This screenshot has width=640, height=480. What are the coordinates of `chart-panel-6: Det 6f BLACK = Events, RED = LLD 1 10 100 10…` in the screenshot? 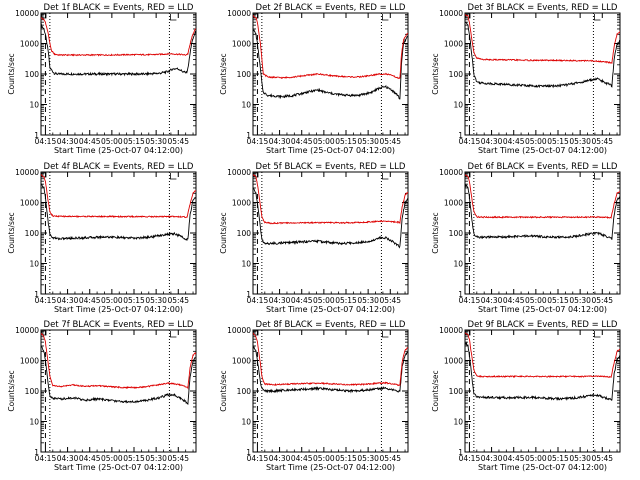 It's located at (526, 238).